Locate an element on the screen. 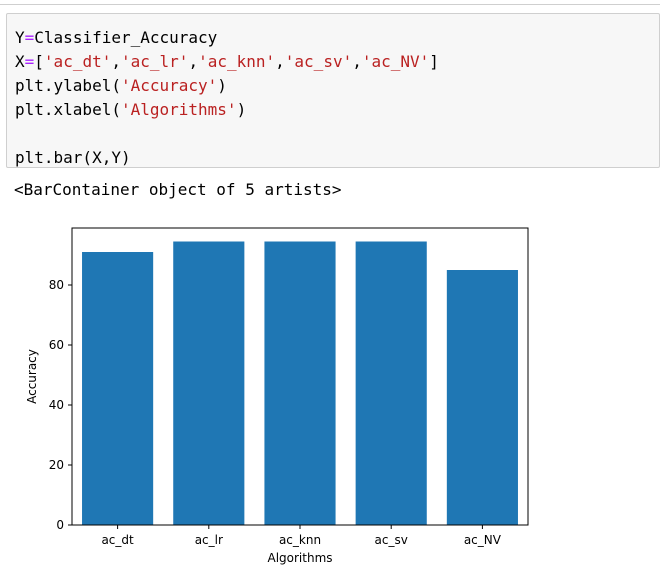 This screenshot has width=660, height=583. bar-ac_sv is located at coordinates (391, 383).